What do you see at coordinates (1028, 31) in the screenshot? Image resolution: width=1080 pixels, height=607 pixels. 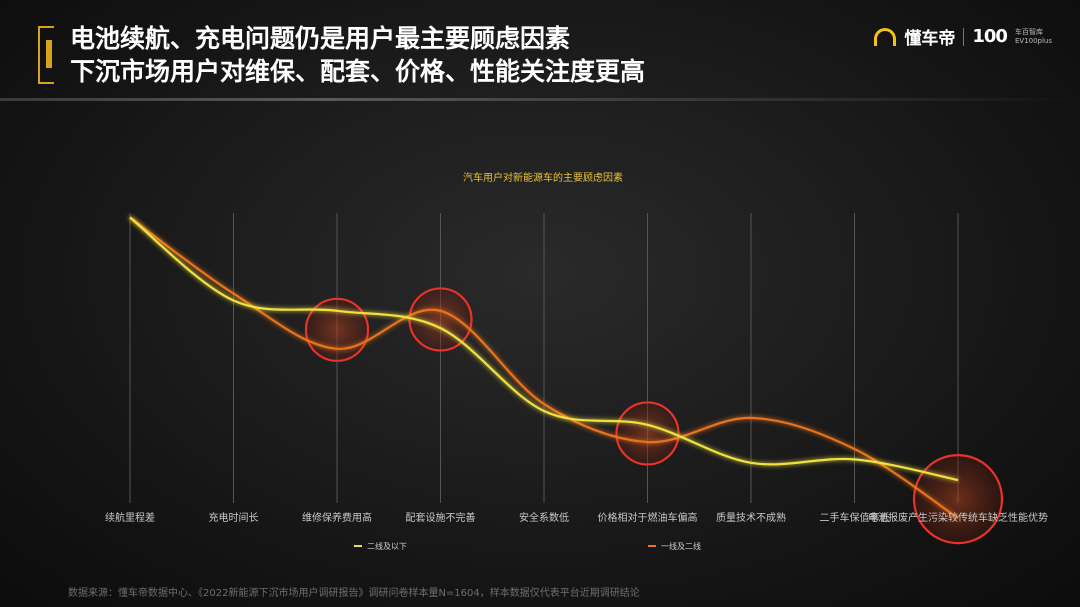 I see `logo-sub-1: 车百智库` at bounding box center [1028, 31].